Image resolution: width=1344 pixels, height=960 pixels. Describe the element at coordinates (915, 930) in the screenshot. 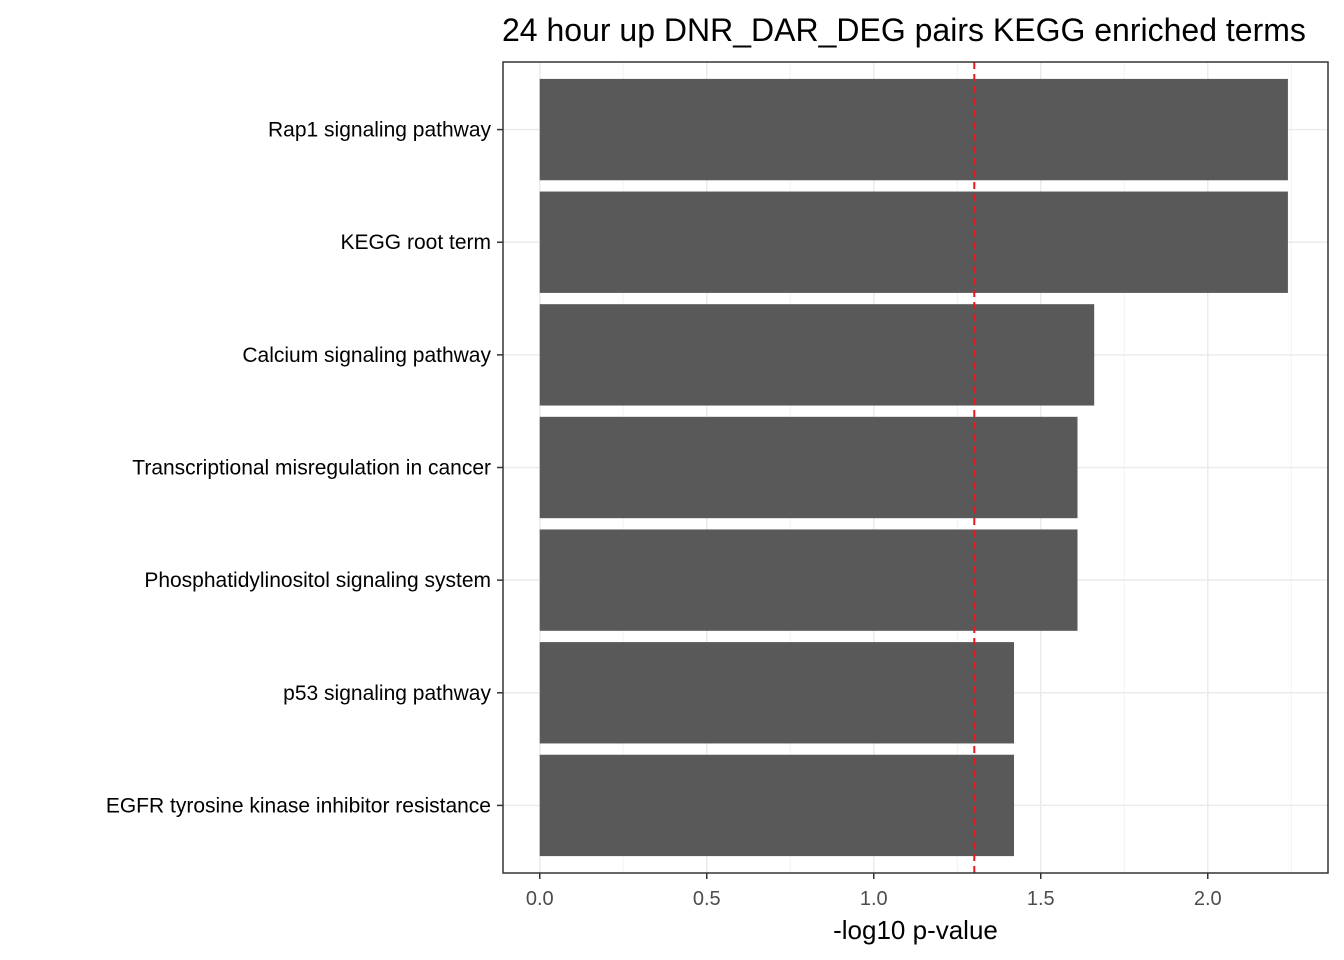

I see `x-axis-title: -log10 p-value` at that location.